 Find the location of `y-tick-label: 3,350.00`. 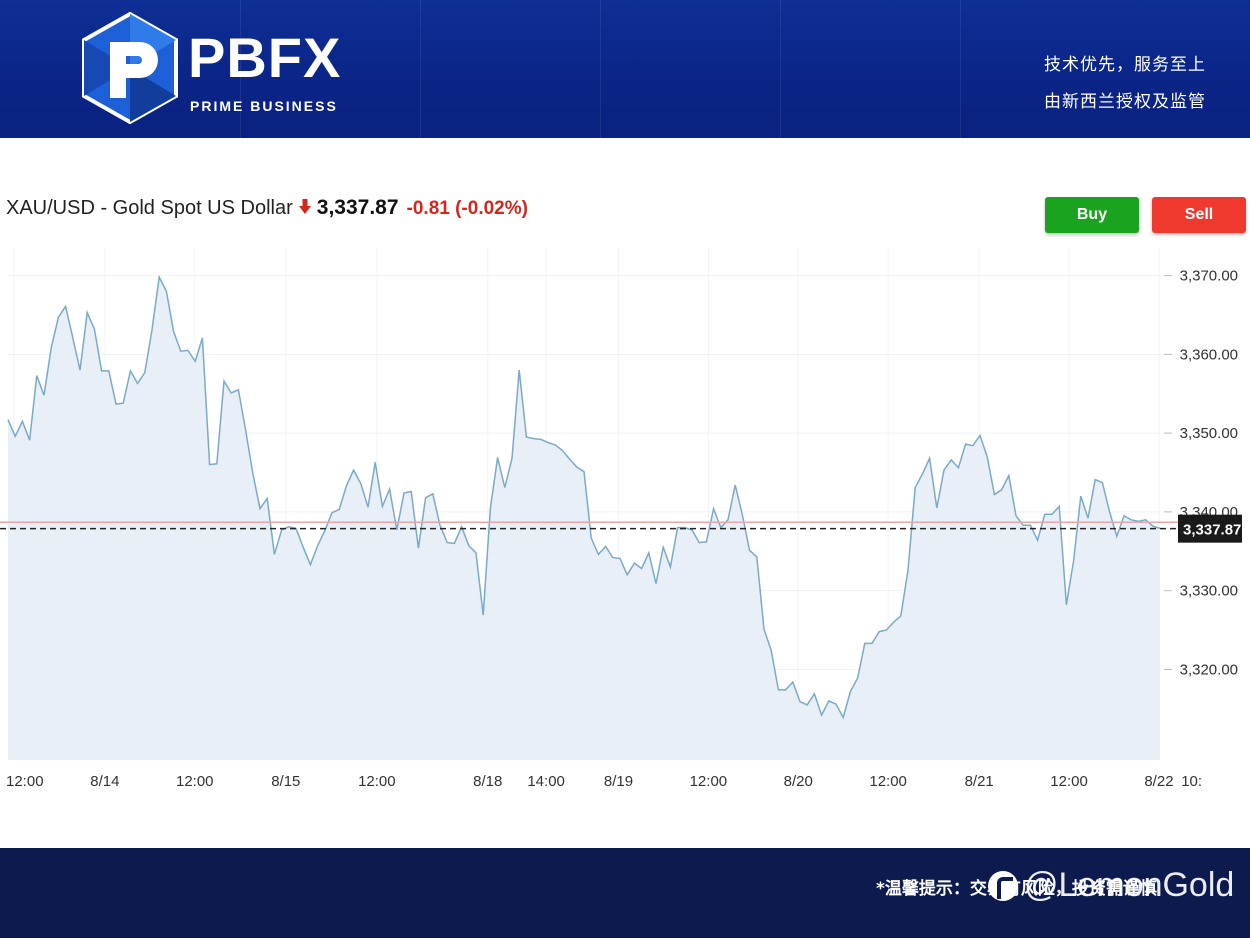

y-tick-label: 3,350.00 is located at coordinates (1209, 433).